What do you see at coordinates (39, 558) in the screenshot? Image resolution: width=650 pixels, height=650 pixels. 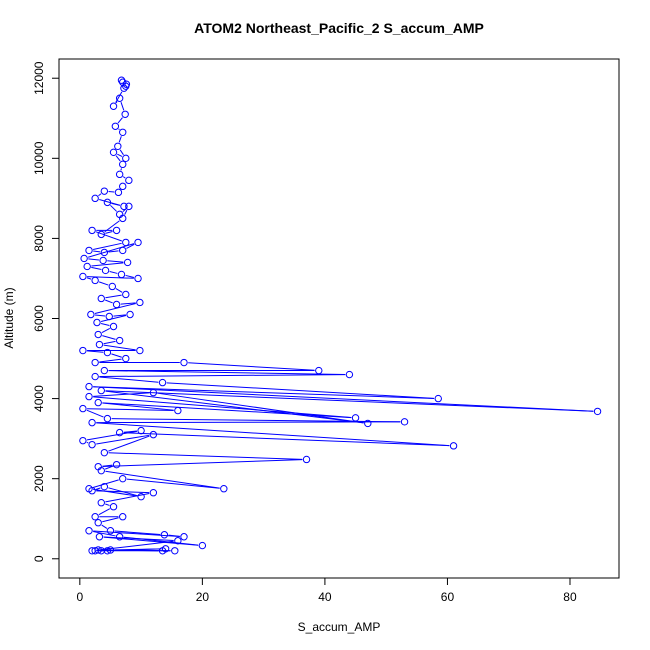 I see `y-tick-label: 0` at bounding box center [39, 558].